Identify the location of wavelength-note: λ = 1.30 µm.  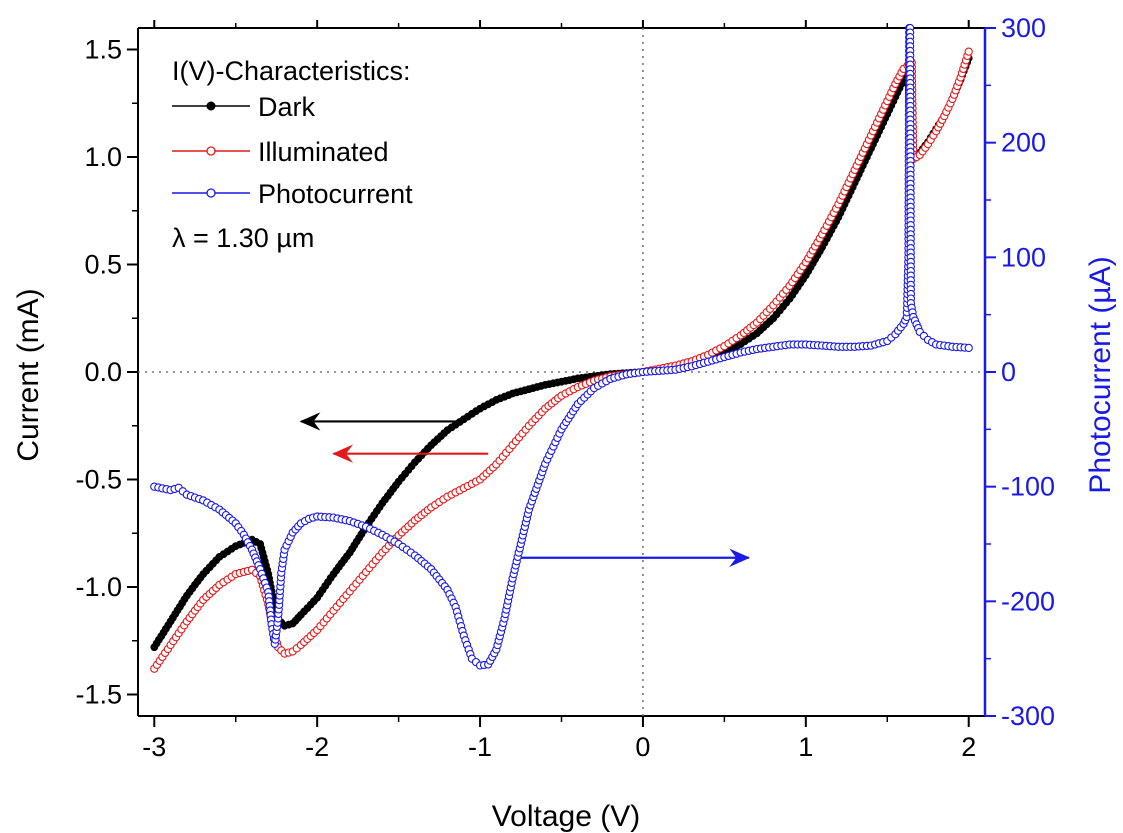
(243, 238).